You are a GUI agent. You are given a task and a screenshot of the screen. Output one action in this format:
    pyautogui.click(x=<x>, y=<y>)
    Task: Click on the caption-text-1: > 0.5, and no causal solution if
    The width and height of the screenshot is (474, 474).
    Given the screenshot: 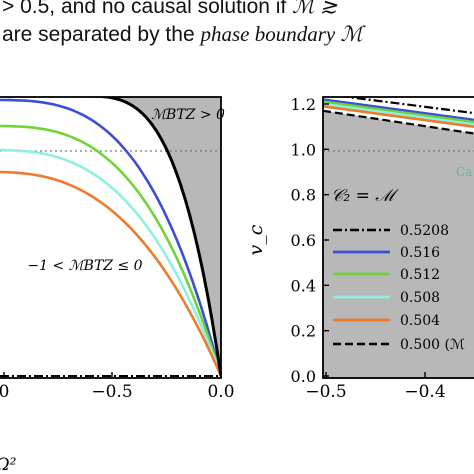 What is the action you would take?
    pyautogui.click(x=147, y=9)
    